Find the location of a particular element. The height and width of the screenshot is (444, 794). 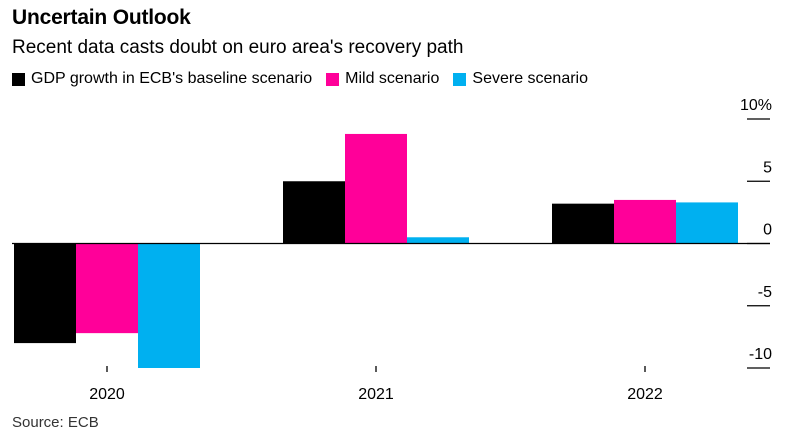

source-note: Source: ECB is located at coordinates (55, 422).